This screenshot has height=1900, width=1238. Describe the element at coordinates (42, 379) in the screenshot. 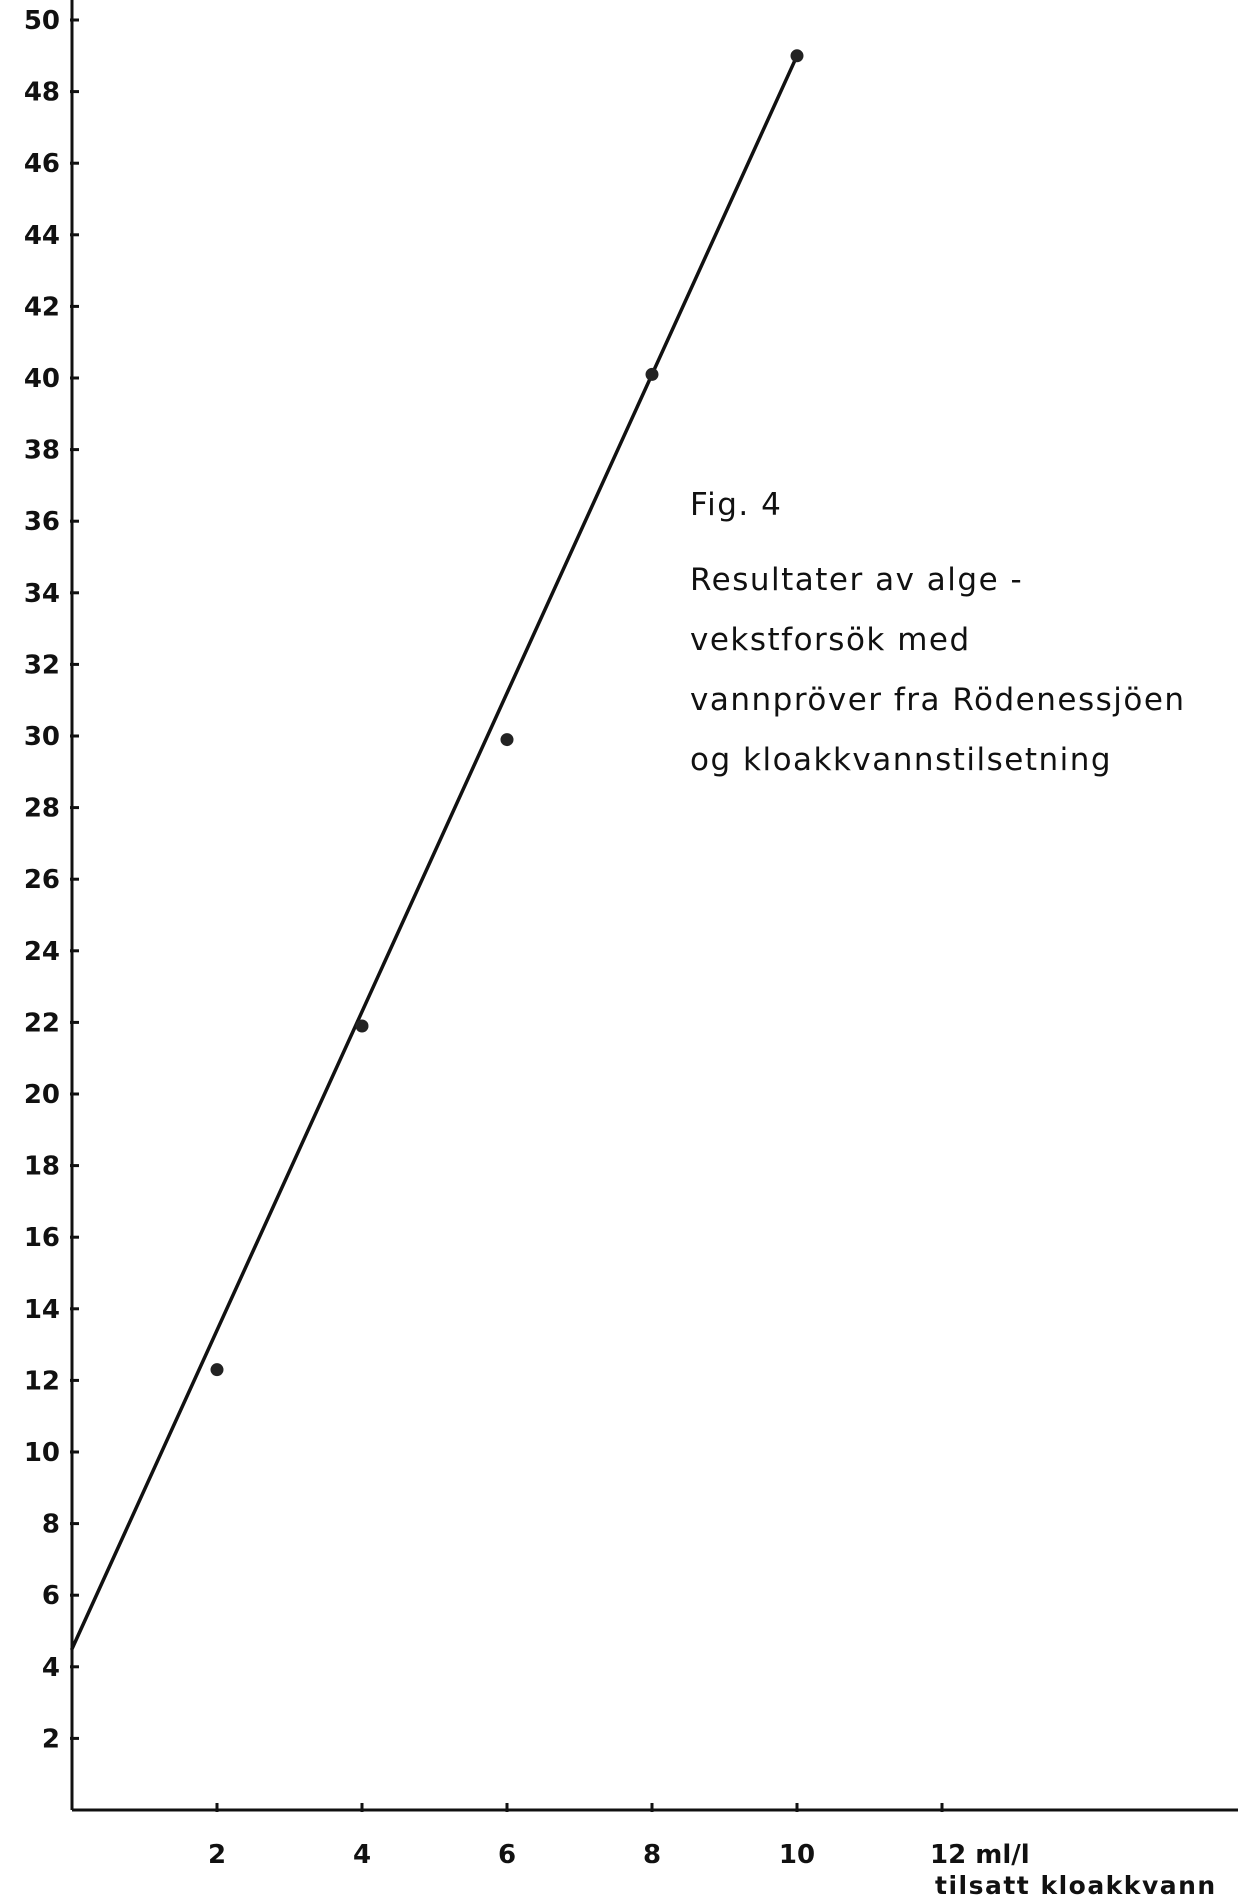

I see `y-tick-label: 40` at that location.